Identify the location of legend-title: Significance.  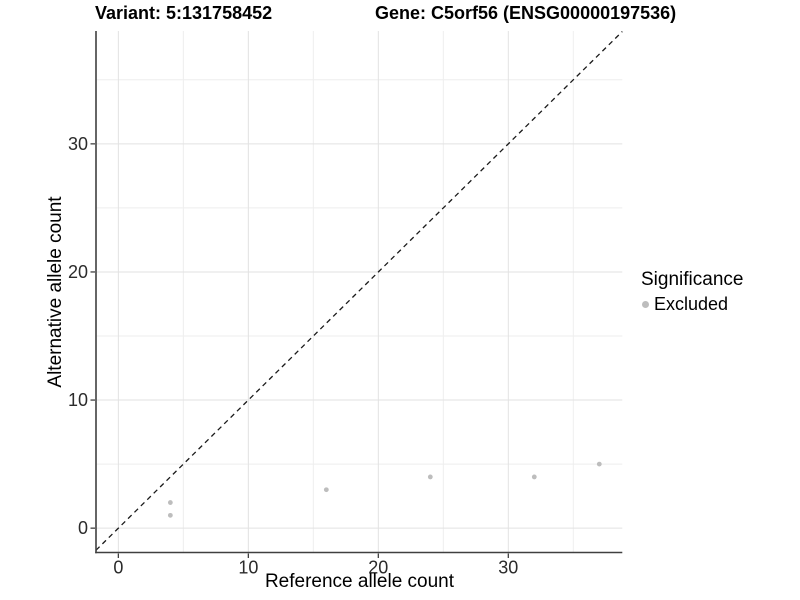
(692, 279).